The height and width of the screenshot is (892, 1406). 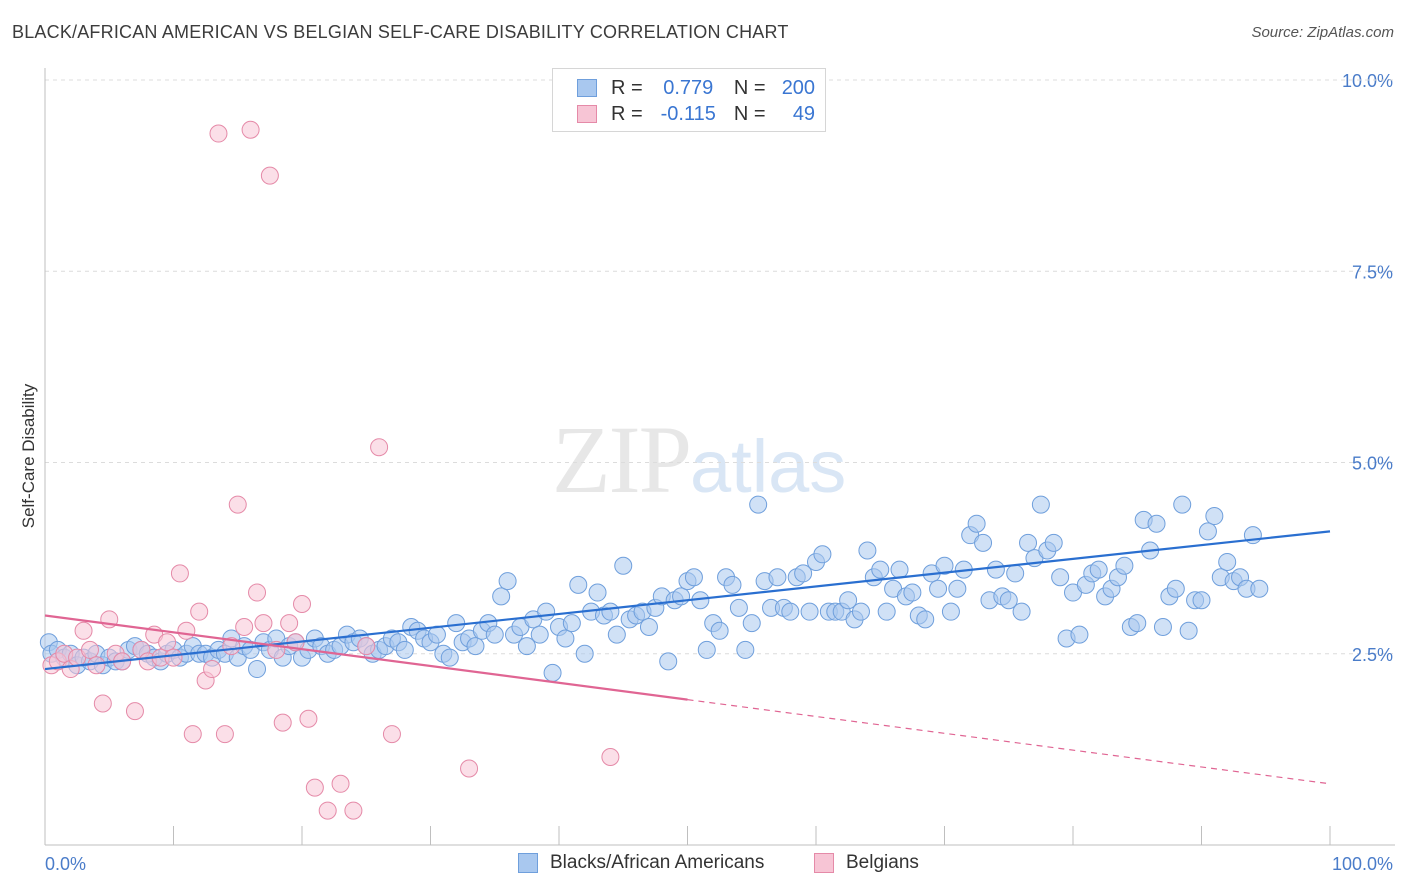 What do you see at coordinates (1362, 864) in the screenshot?
I see `x-tick-label: 100.0%` at bounding box center [1362, 864].